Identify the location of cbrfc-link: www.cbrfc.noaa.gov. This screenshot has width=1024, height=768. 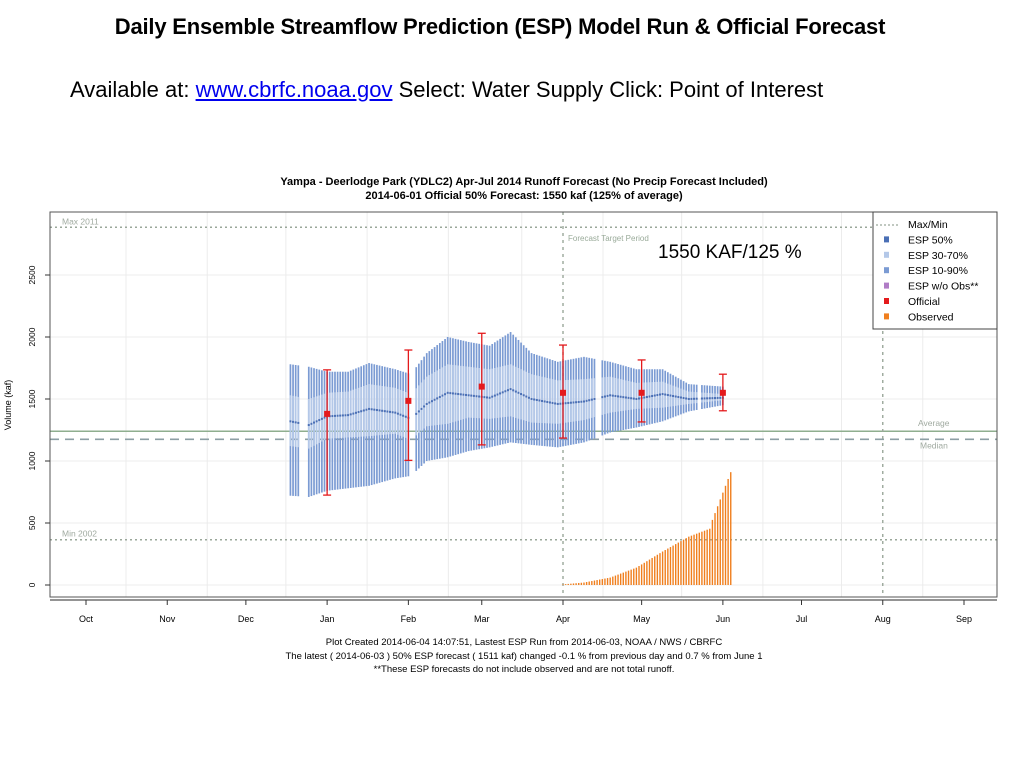
(294, 89).